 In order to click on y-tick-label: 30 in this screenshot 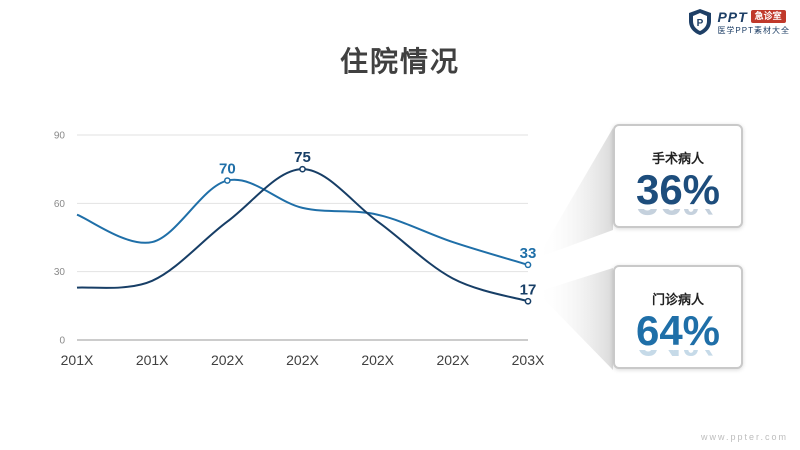, I will do `click(60, 272)`.